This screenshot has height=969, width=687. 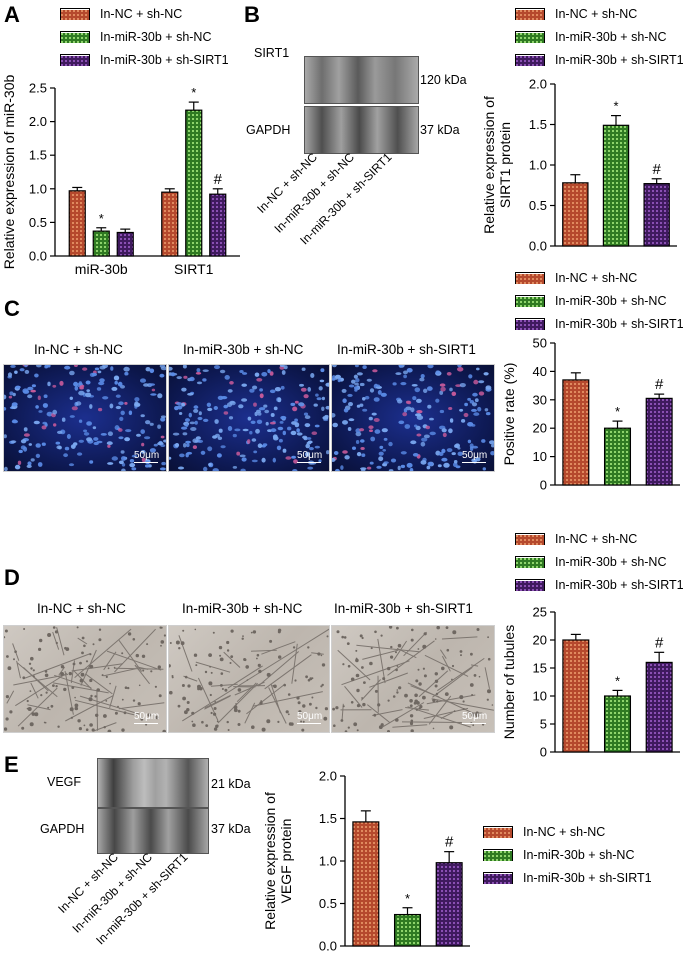 What do you see at coordinates (509, 682) in the screenshot?
I see `y-axis-label: Number of tubules` at bounding box center [509, 682].